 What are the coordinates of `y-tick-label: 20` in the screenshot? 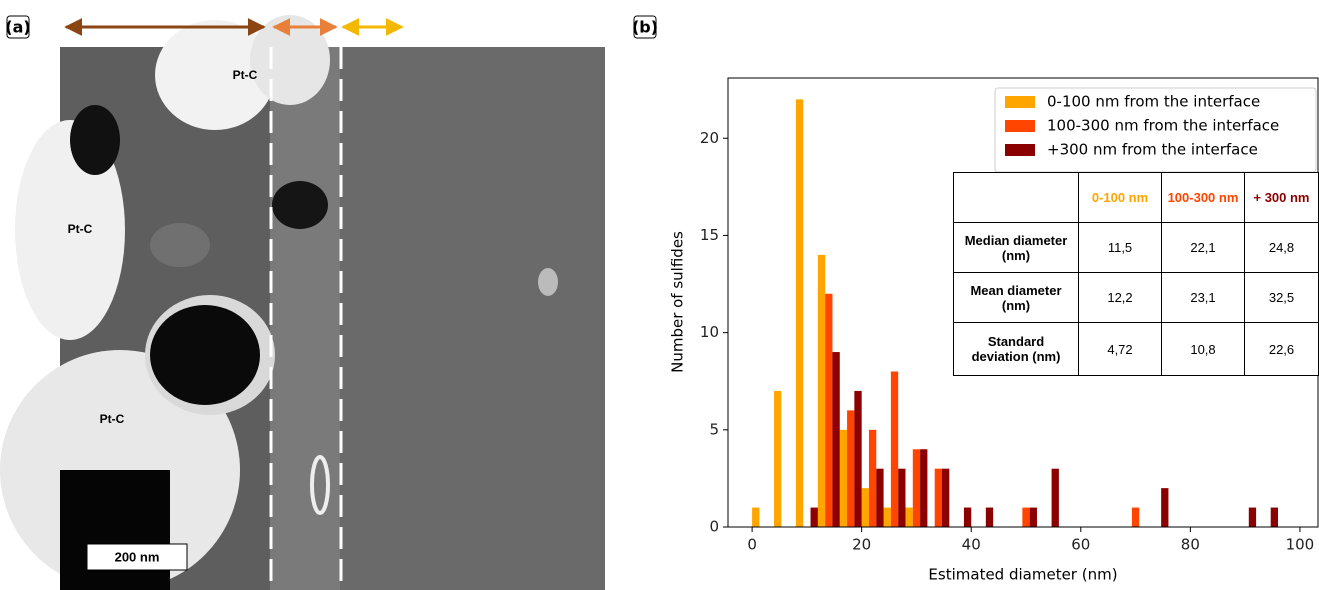 It's located at (709, 138).